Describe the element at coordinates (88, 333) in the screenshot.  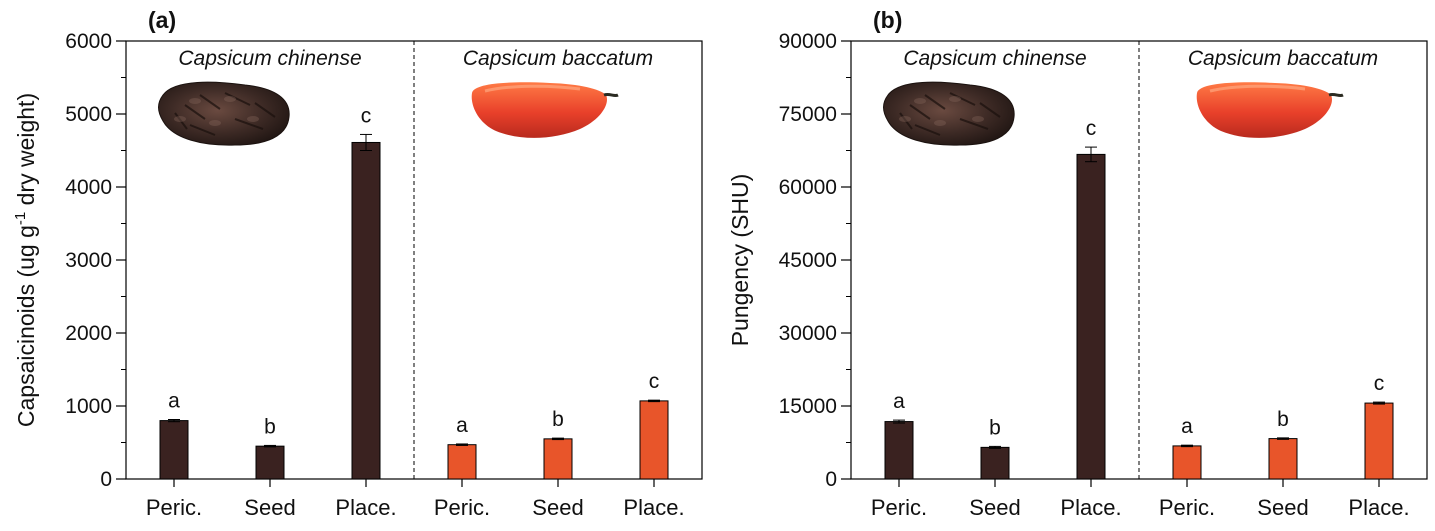
I see `y-tick-label: 2000` at that location.